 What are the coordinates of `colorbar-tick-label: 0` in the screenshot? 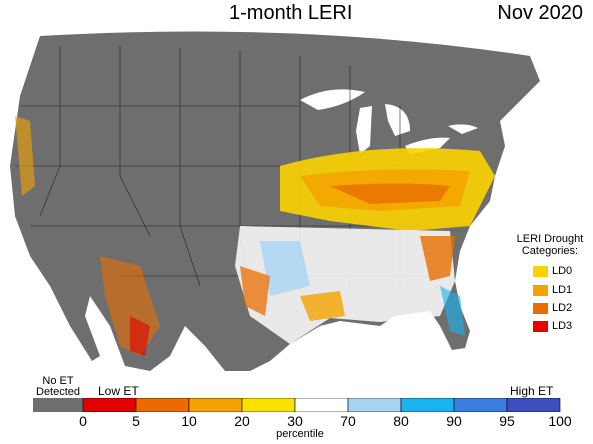 It's located at (83, 421).